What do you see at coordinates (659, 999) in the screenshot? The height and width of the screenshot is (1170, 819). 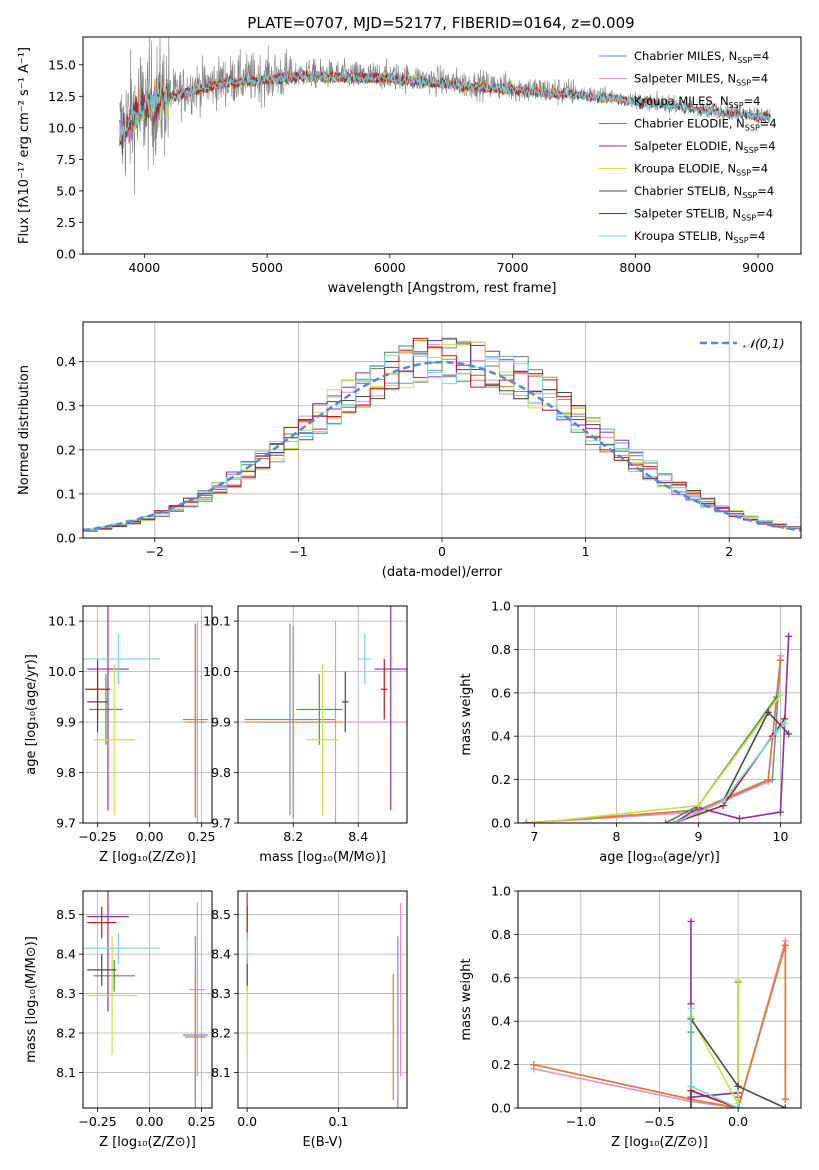 I see `plot-area-mass_weight_vs_Z` at bounding box center [659, 999].